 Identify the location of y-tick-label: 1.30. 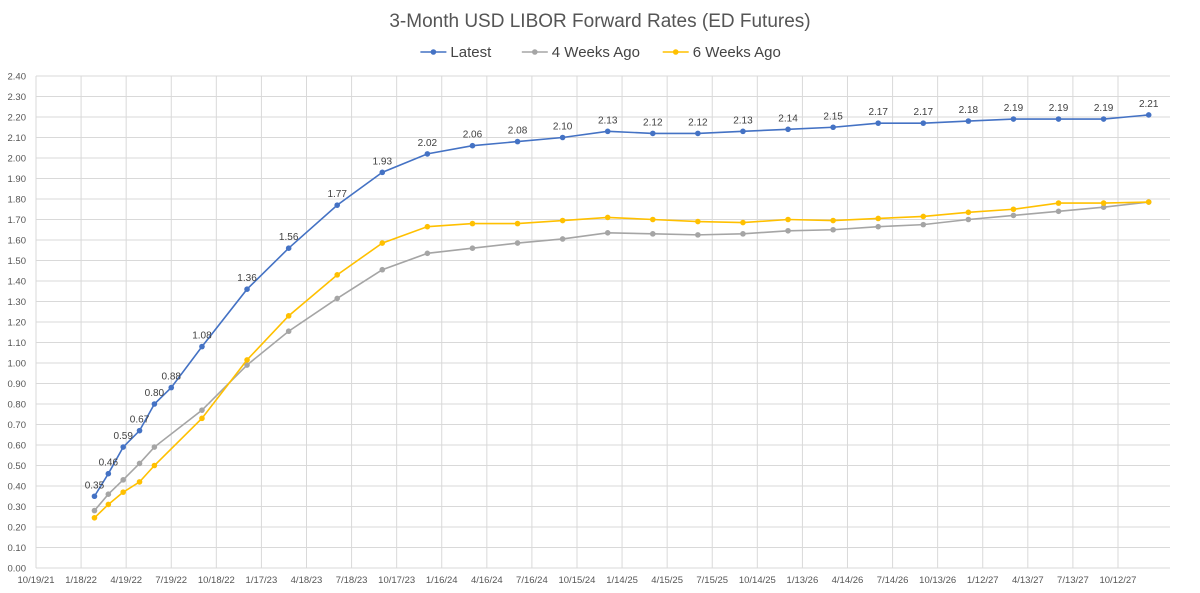
(17, 302).